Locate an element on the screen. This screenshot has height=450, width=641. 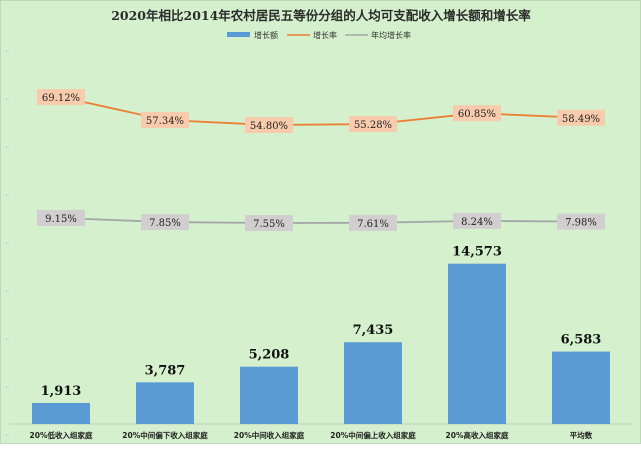
legend-label-rate: 增长率 is located at coordinates (325, 35).